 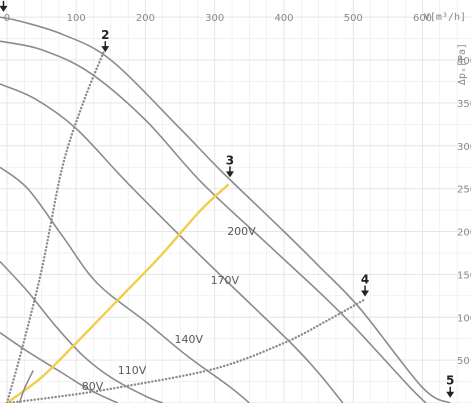 I want to click on y-tick-label: 350, so click(x=464, y=104).